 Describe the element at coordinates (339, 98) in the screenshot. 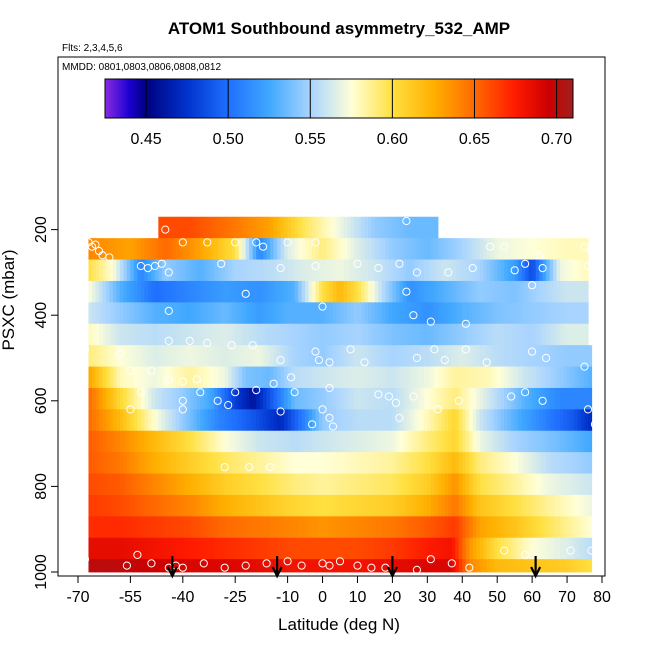

I see `colorbar-fill` at that location.